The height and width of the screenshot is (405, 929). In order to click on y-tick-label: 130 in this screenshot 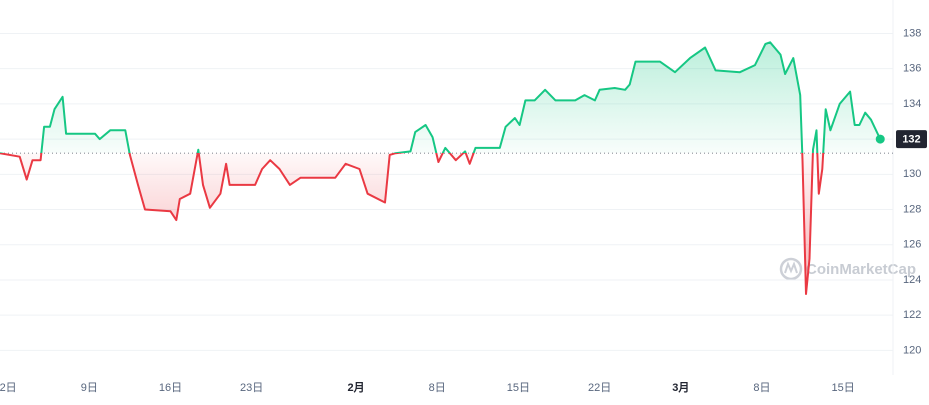, I will do `click(912, 174)`.